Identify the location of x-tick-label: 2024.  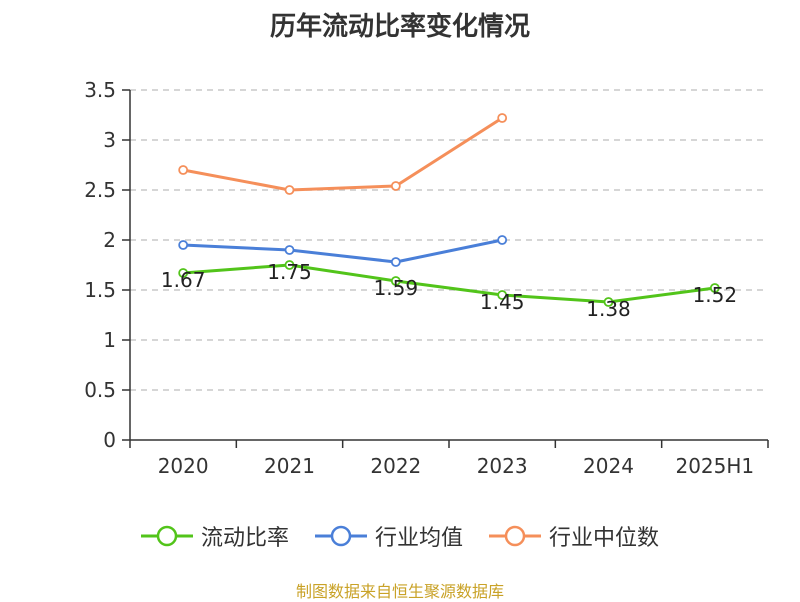
(608, 466).